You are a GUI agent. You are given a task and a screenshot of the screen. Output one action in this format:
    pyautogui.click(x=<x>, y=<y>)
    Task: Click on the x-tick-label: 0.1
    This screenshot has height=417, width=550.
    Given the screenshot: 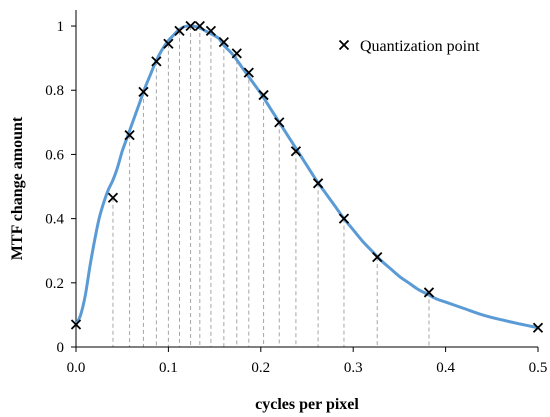 What is the action you would take?
    pyautogui.click(x=168, y=368)
    